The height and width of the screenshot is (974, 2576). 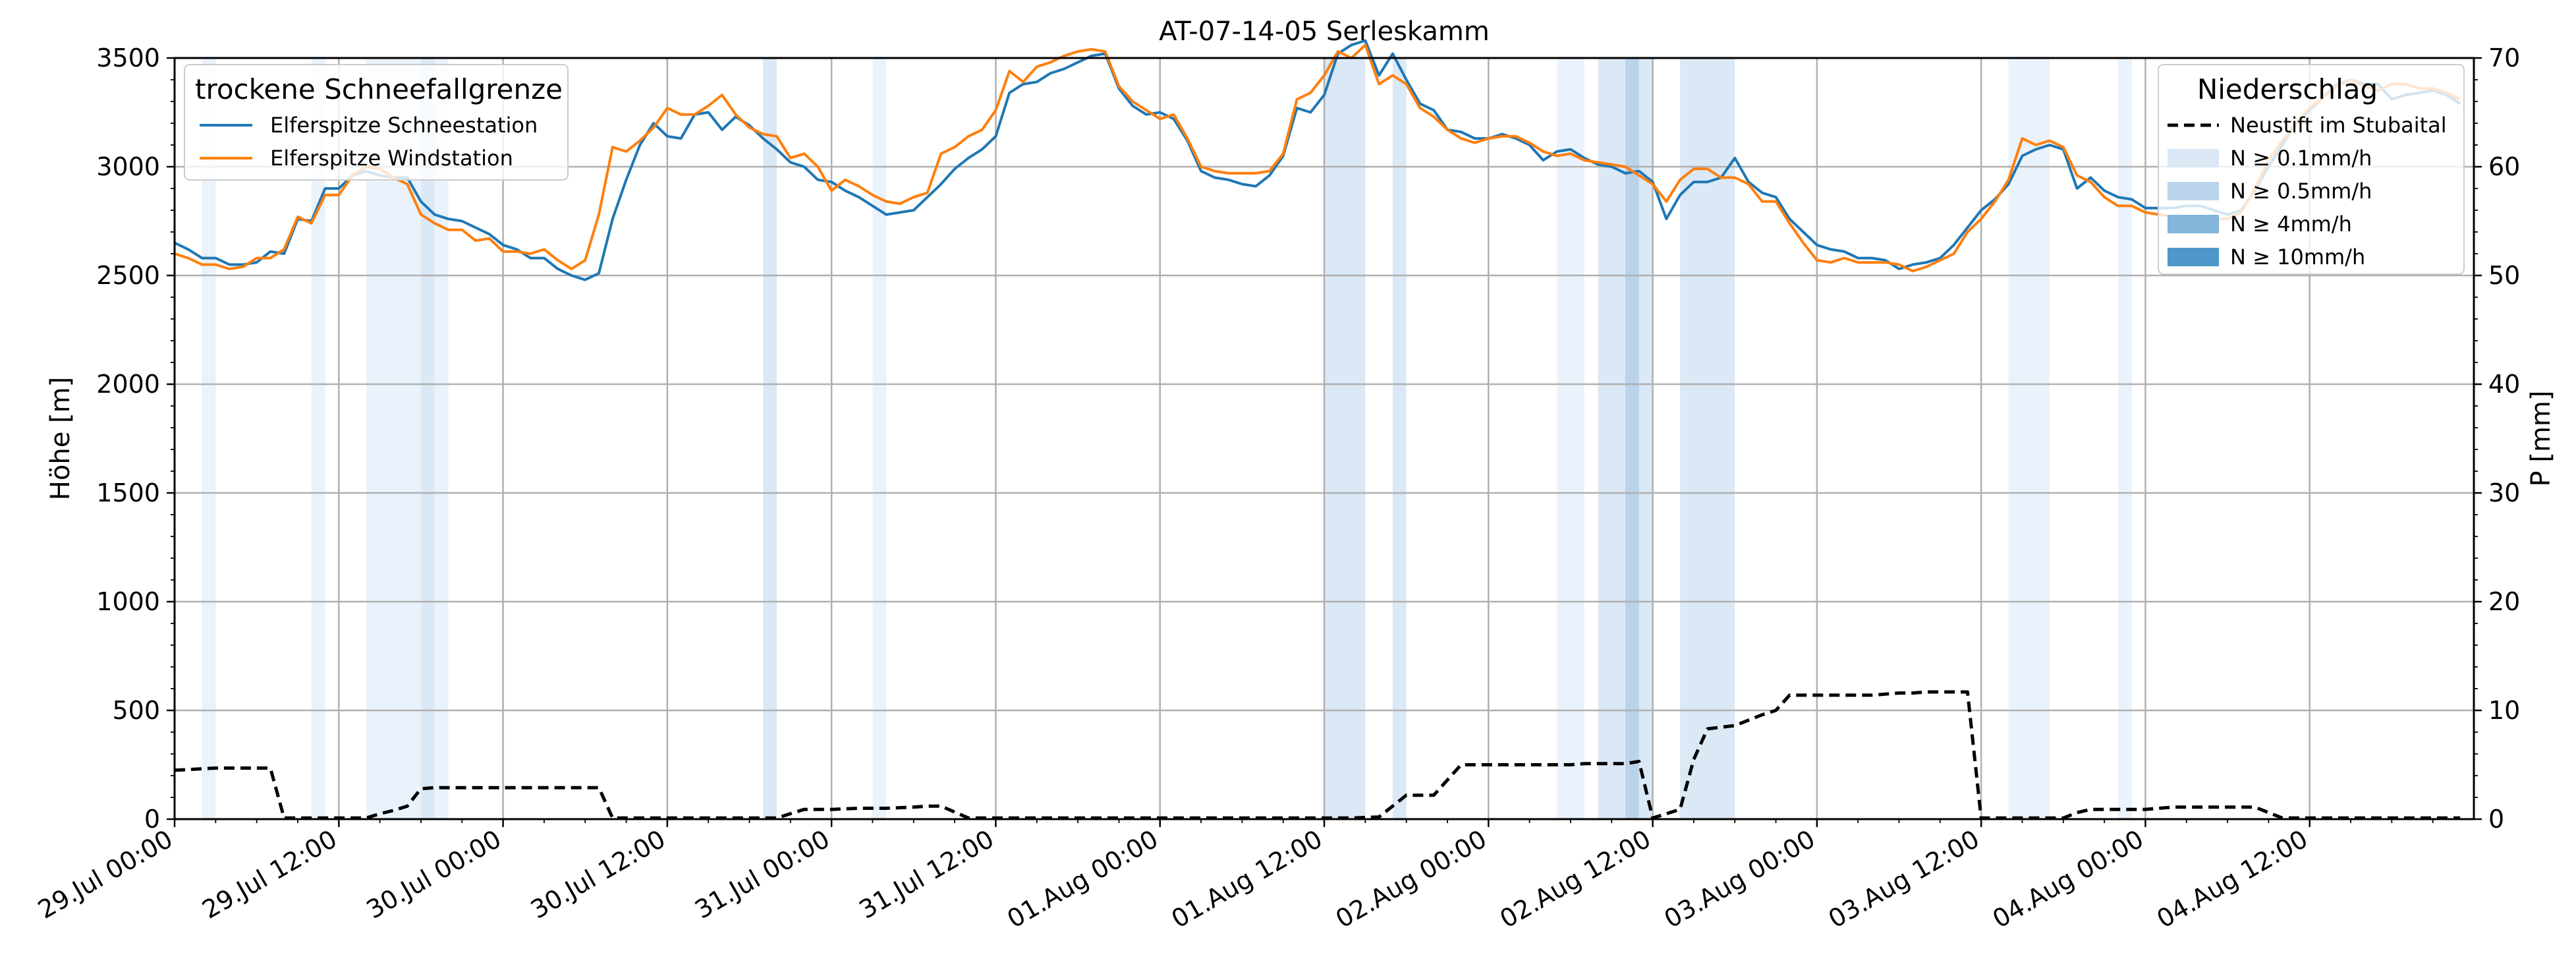 I want to click on legend-swatch-n4, so click(x=2193, y=224).